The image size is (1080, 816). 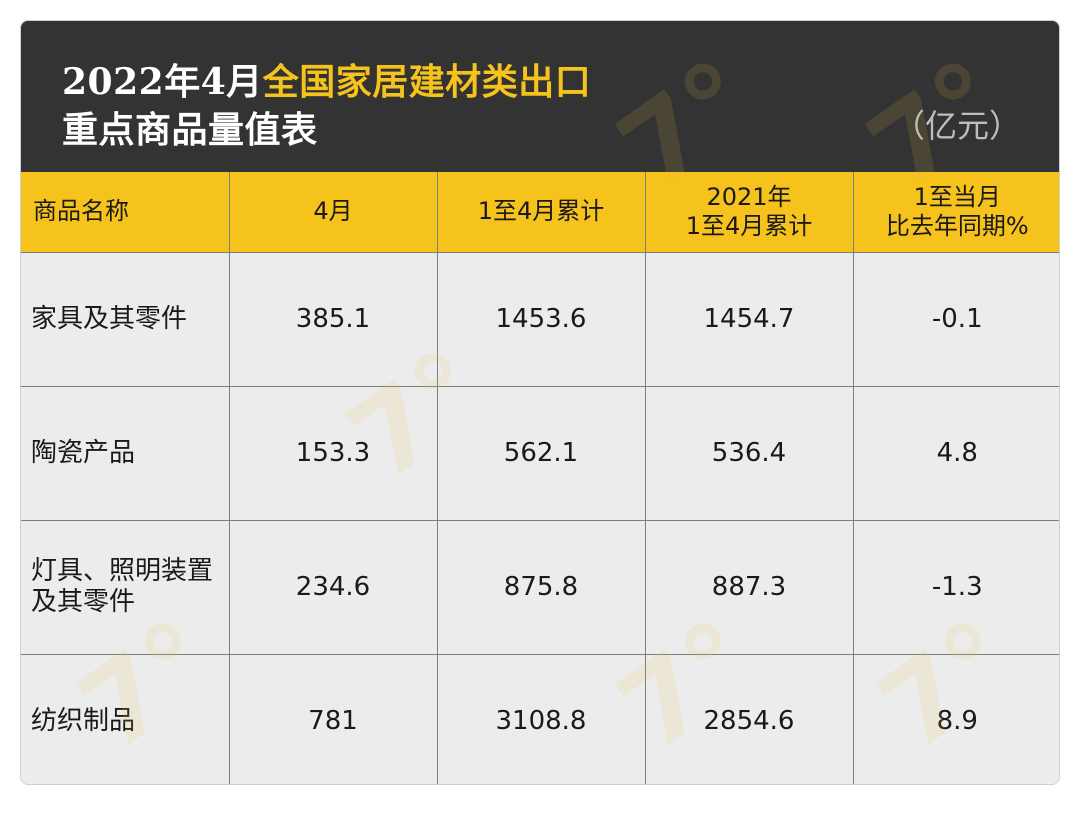 I want to click on cell-month: 234.6, so click(x=333, y=587).